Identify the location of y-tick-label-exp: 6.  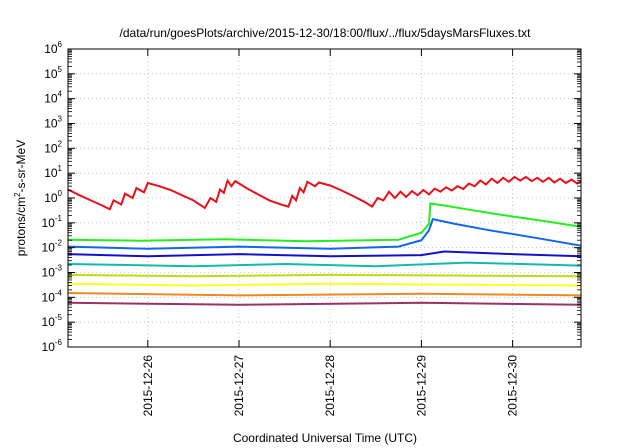
(60, 44).